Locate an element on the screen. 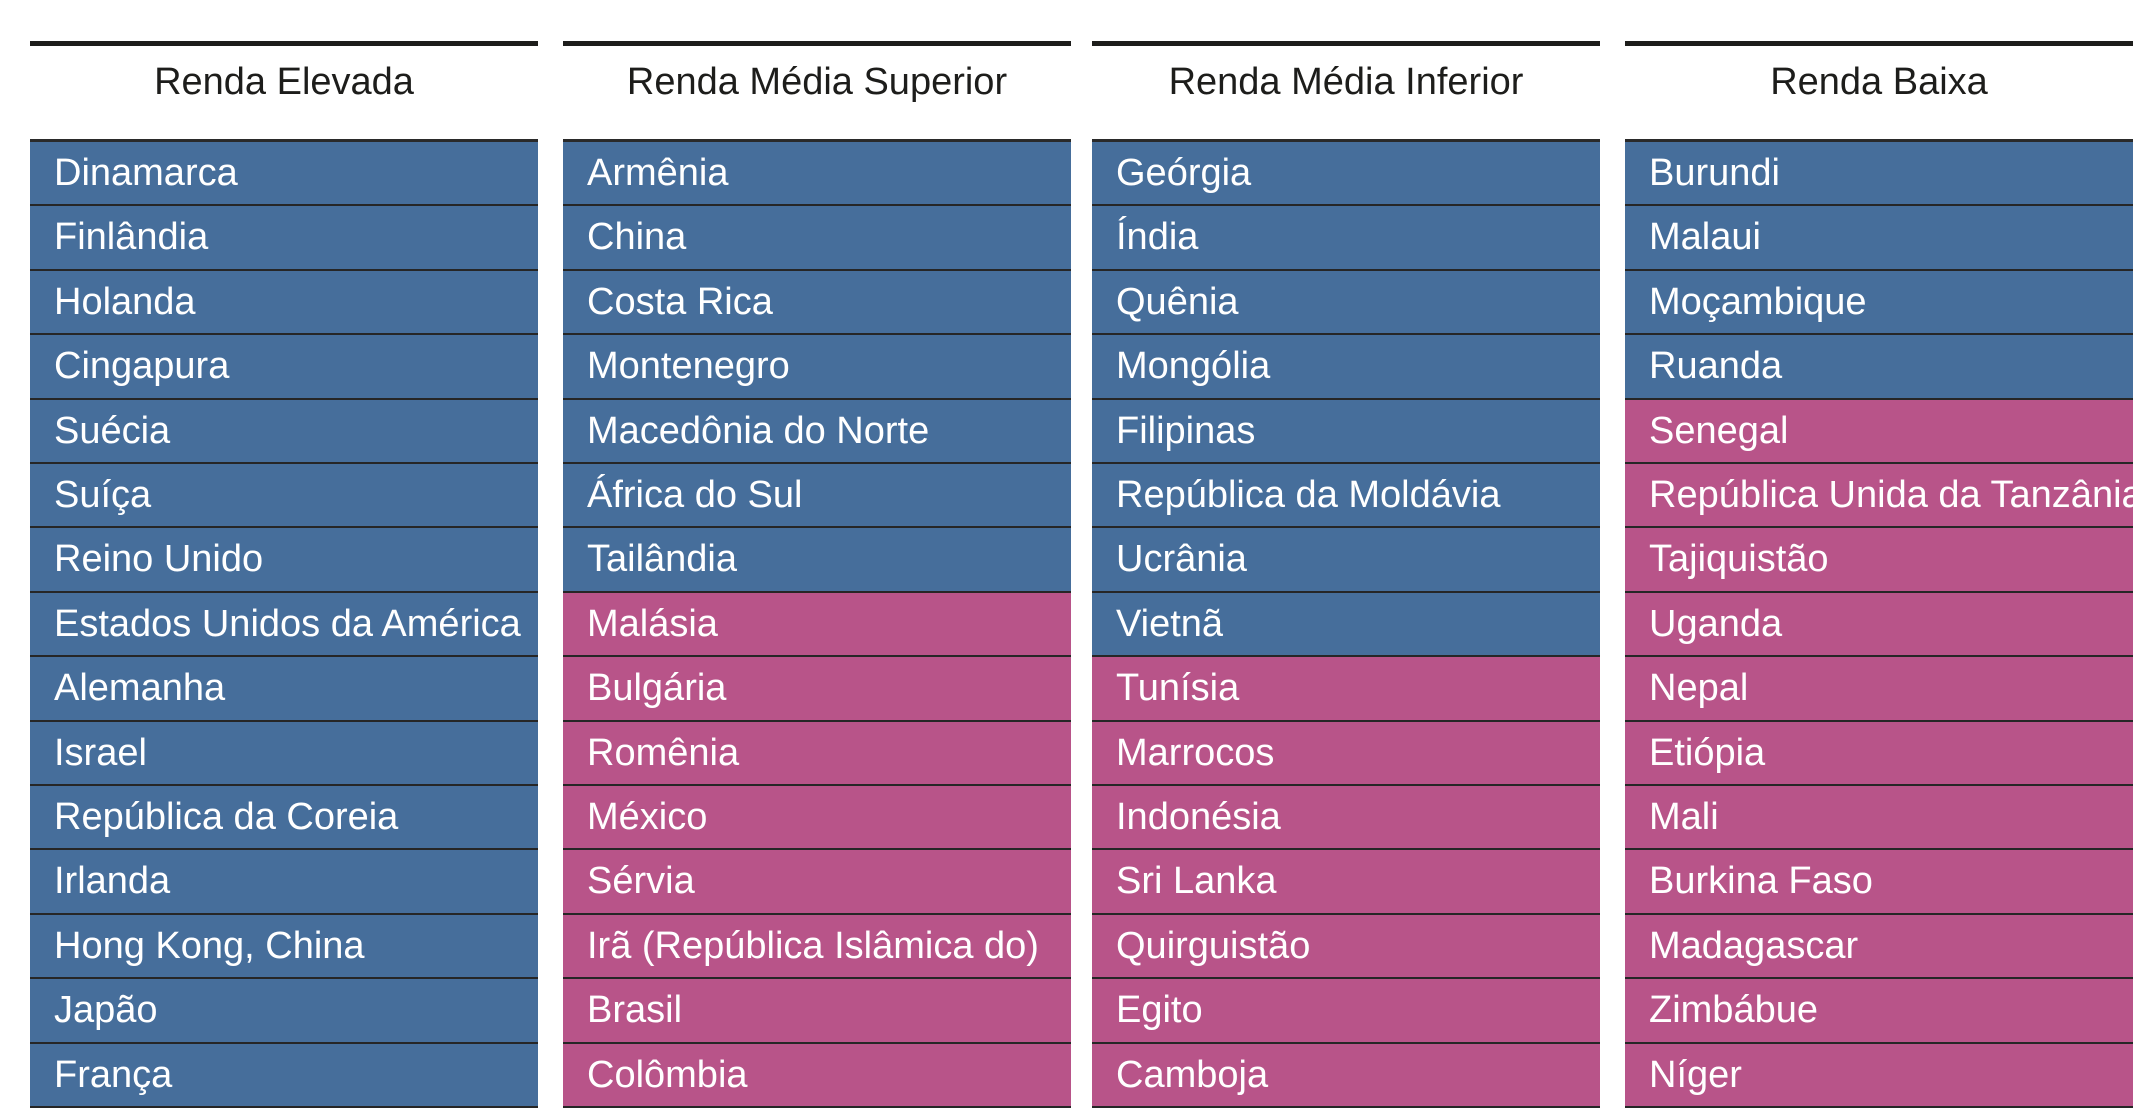 This screenshot has height=1108, width=2152. country-row: Senegal is located at coordinates (1879, 431).